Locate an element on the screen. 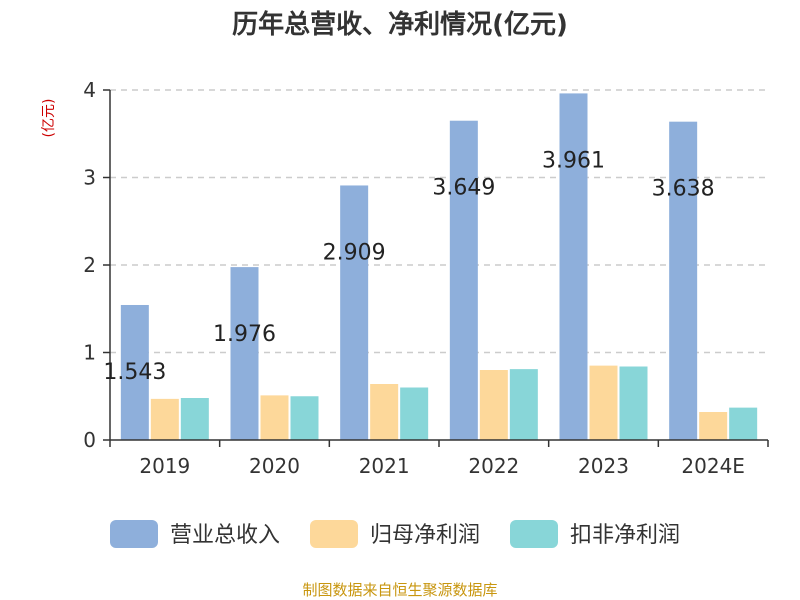  chart-title: 历年总营收、净利情况(亿元) is located at coordinates (400, 24).